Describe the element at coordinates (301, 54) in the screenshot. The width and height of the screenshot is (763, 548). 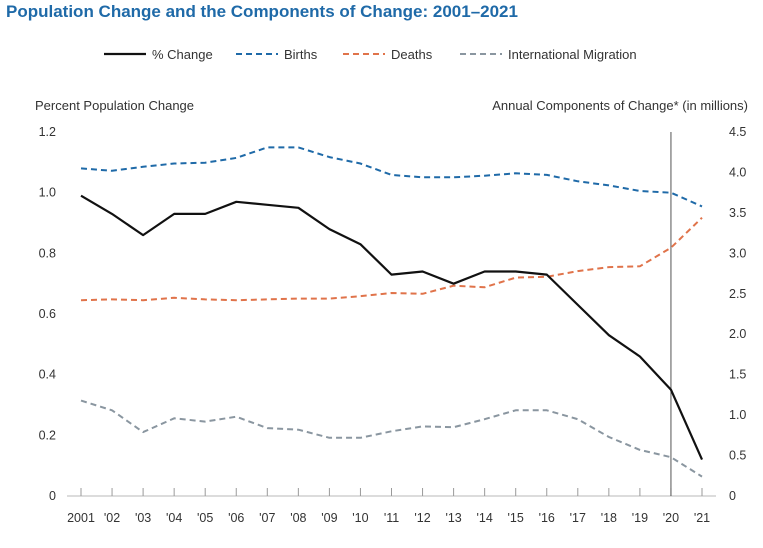
I see `legend-label-births: Births` at that location.